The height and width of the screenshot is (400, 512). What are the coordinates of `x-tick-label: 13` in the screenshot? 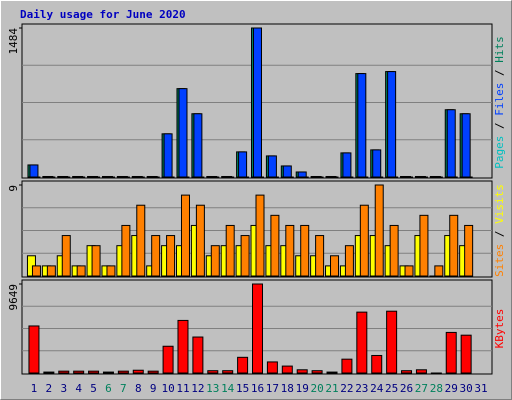 It's located at (212, 388).